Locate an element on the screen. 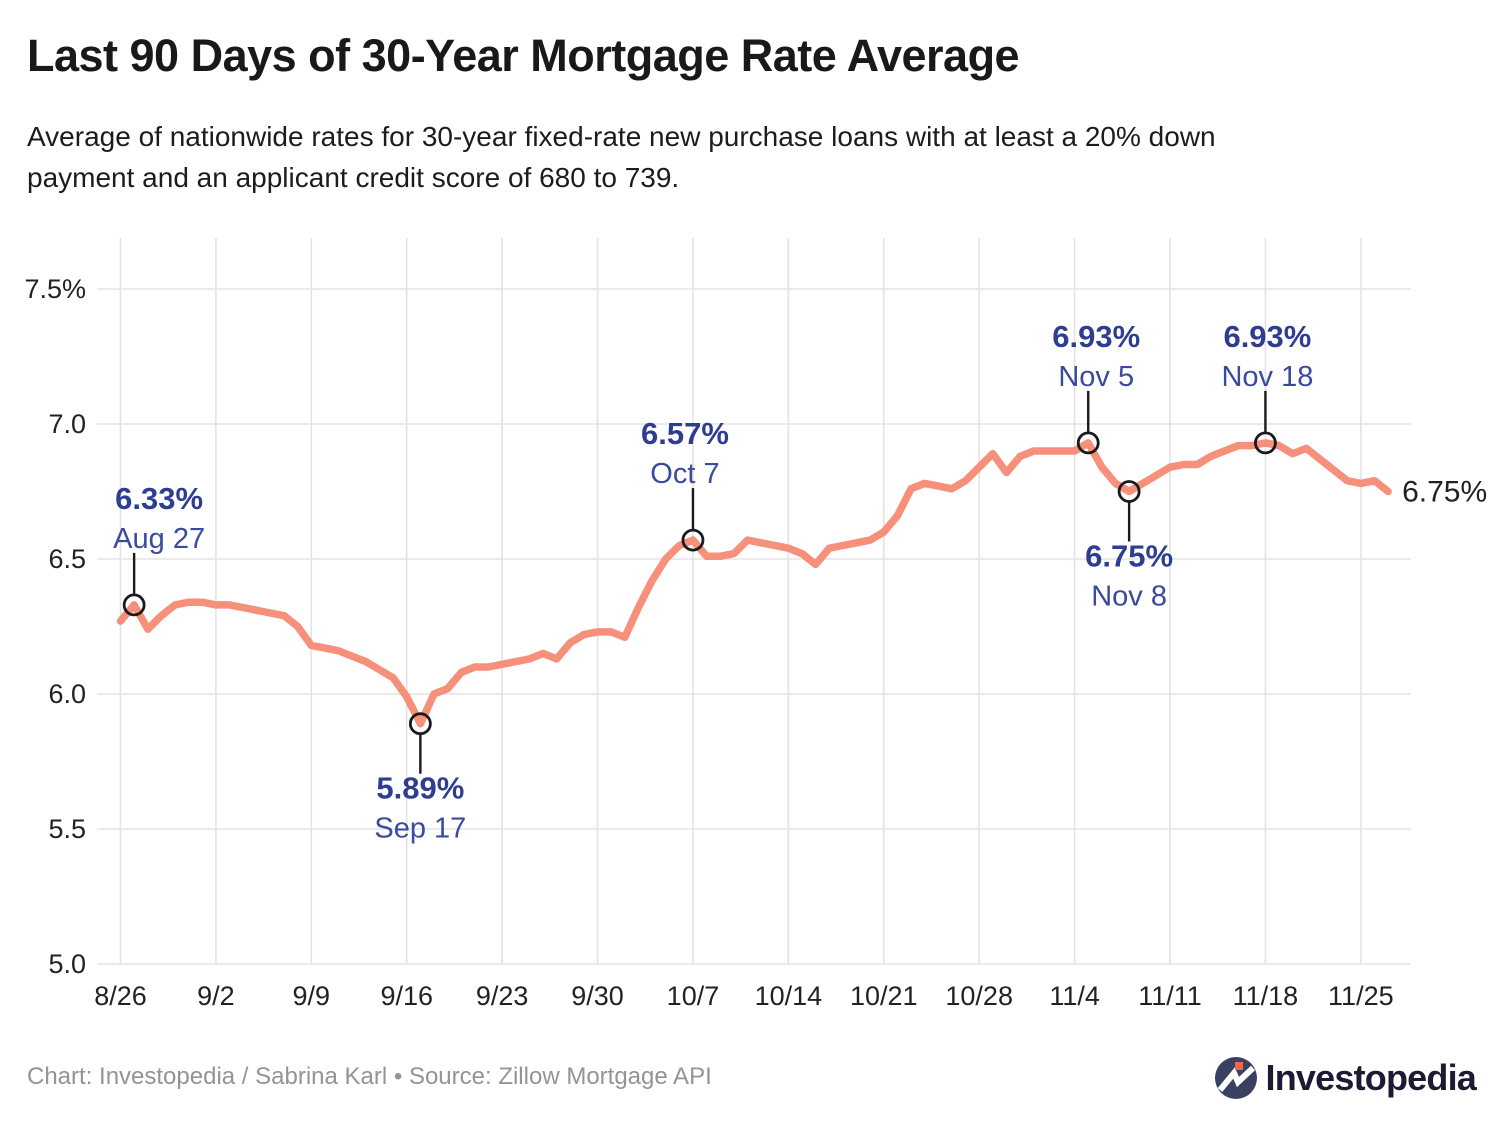 The width and height of the screenshot is (1500, 1137). y-axis-label-7.0: 7.0 is located at coordinates (67, 424).